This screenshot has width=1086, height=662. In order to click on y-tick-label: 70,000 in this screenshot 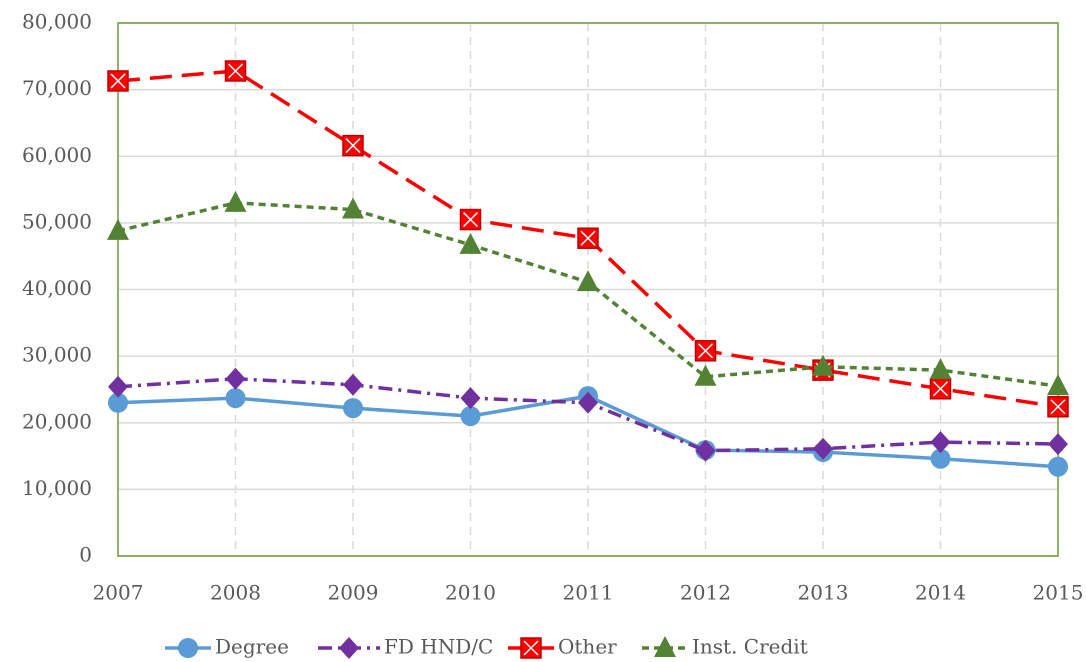, I will do `click(57, 88)`.